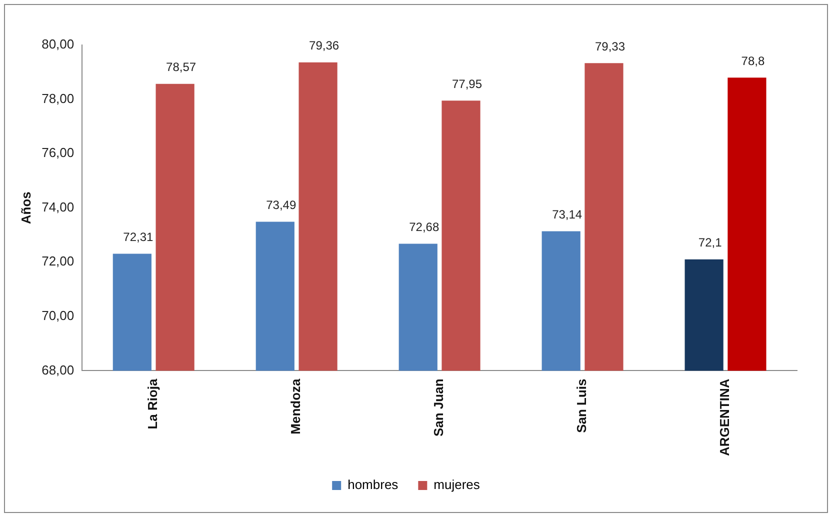 The width and height of the screenshot is (834, 517). Describe the element at coordinates (58, 98) in the screenshot. I see `y-tick-label: 78,00` at that location.